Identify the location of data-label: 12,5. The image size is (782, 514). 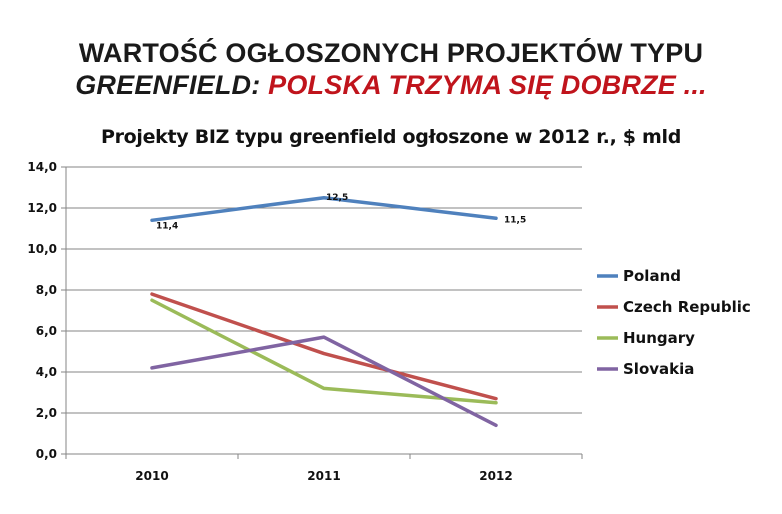
(337, 198).